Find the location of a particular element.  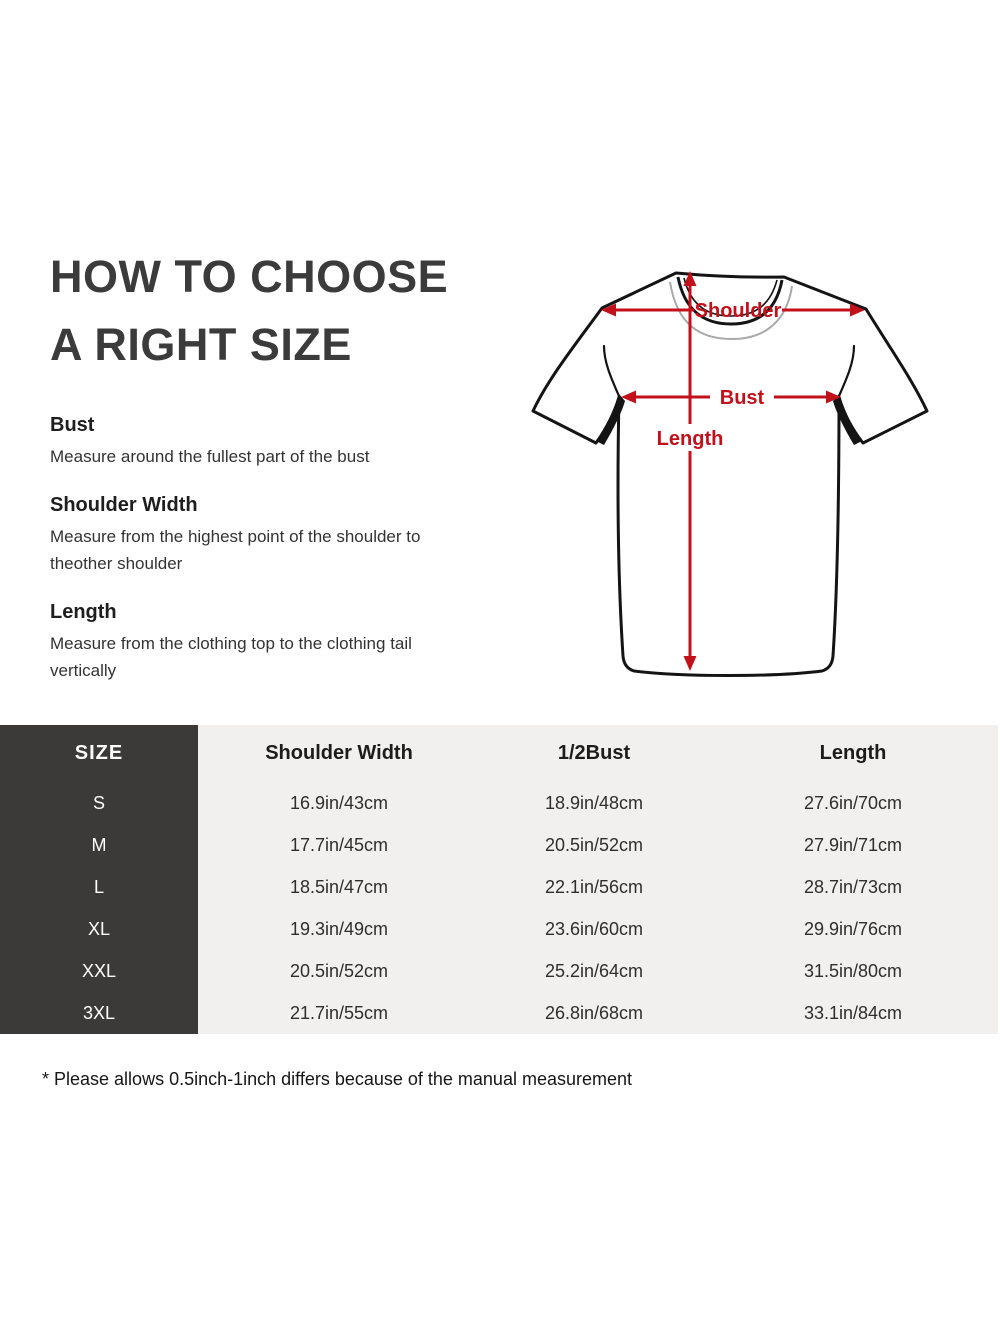

row-s-half-bust: 18.9in/48cm is located at coordinates (594, 802).